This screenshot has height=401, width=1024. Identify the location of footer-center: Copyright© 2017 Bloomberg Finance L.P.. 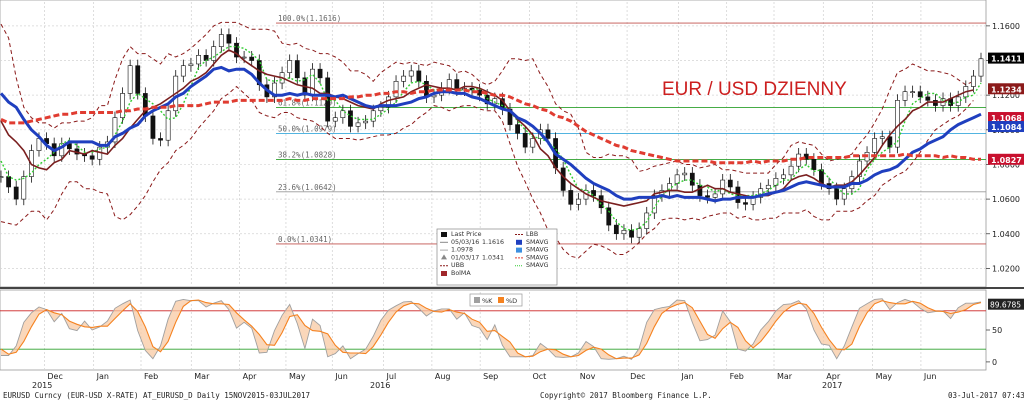
(626, 395).